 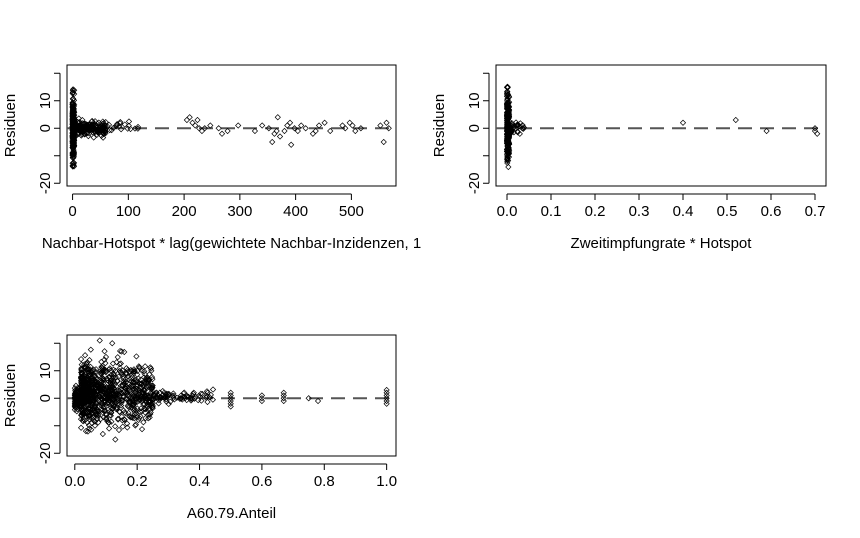 I want to click on x-axis-title: A60.79.Anteil, so click(x=231, y=513).